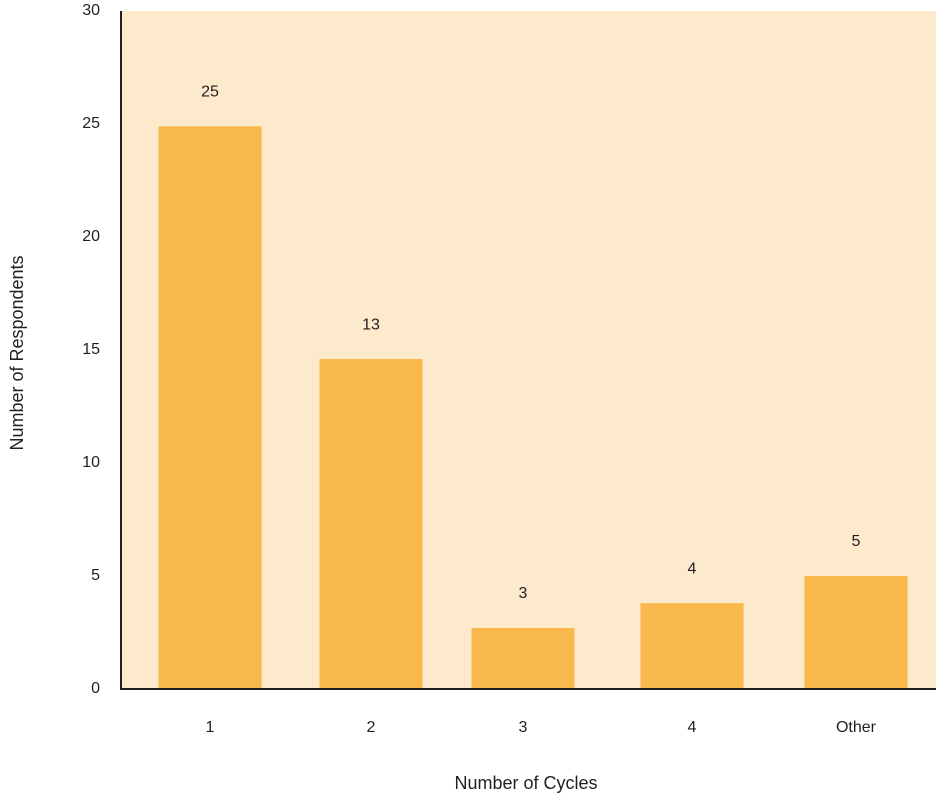 The height and width of the screenshot is (800, 936). What do you see at coordinates (17, 352) in the screenshot?
I see `y-axis-title: Number of Respondents` at bounding box center [17, 352].